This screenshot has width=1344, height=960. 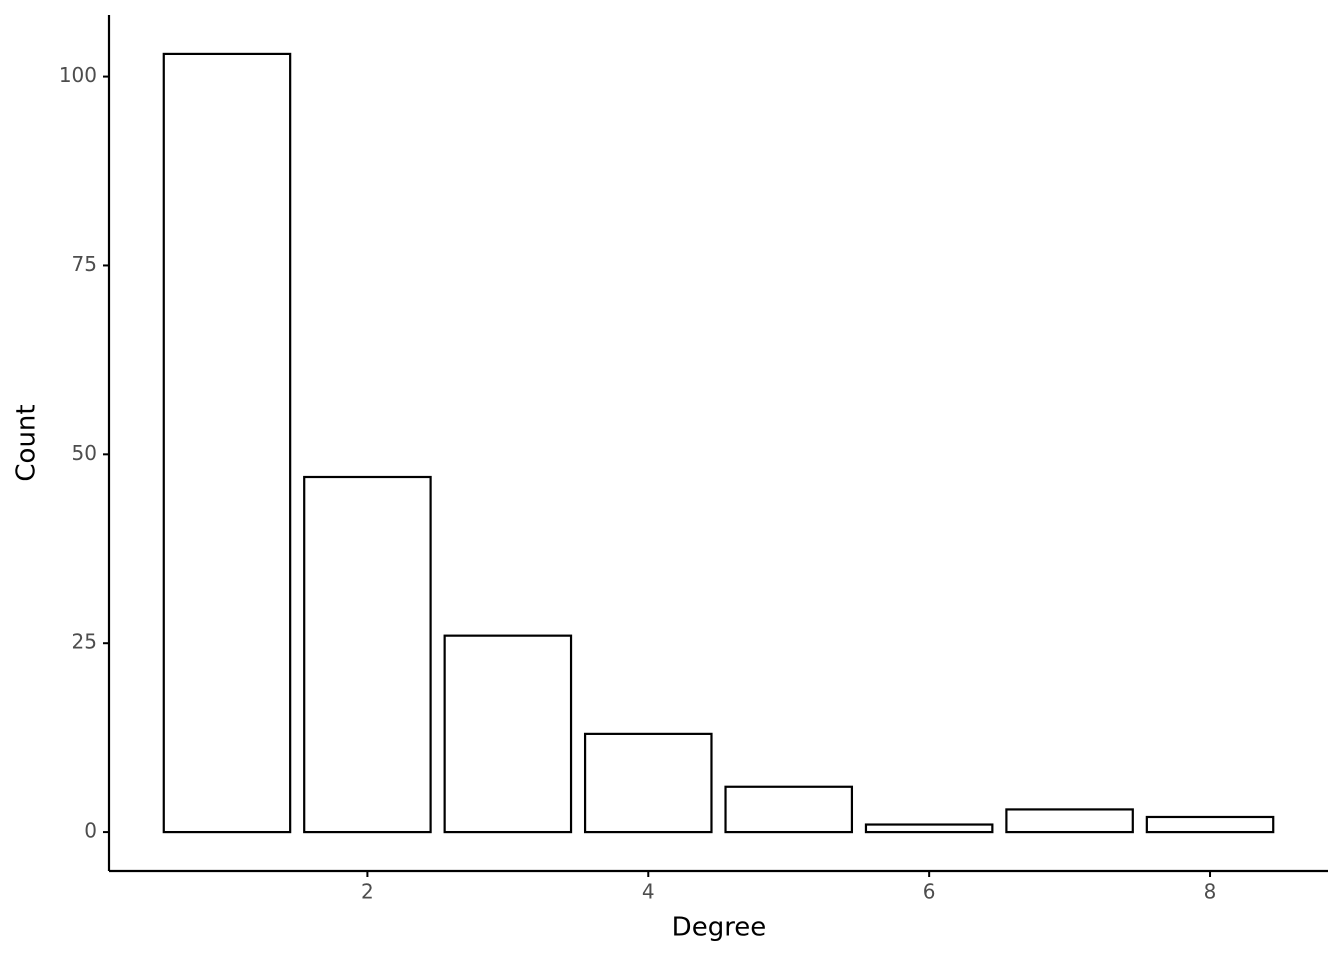 What do you see at coordinates (84, 642) in the screenshot?
I see `y-tick-label: 25` at bounding box center [84, 642].